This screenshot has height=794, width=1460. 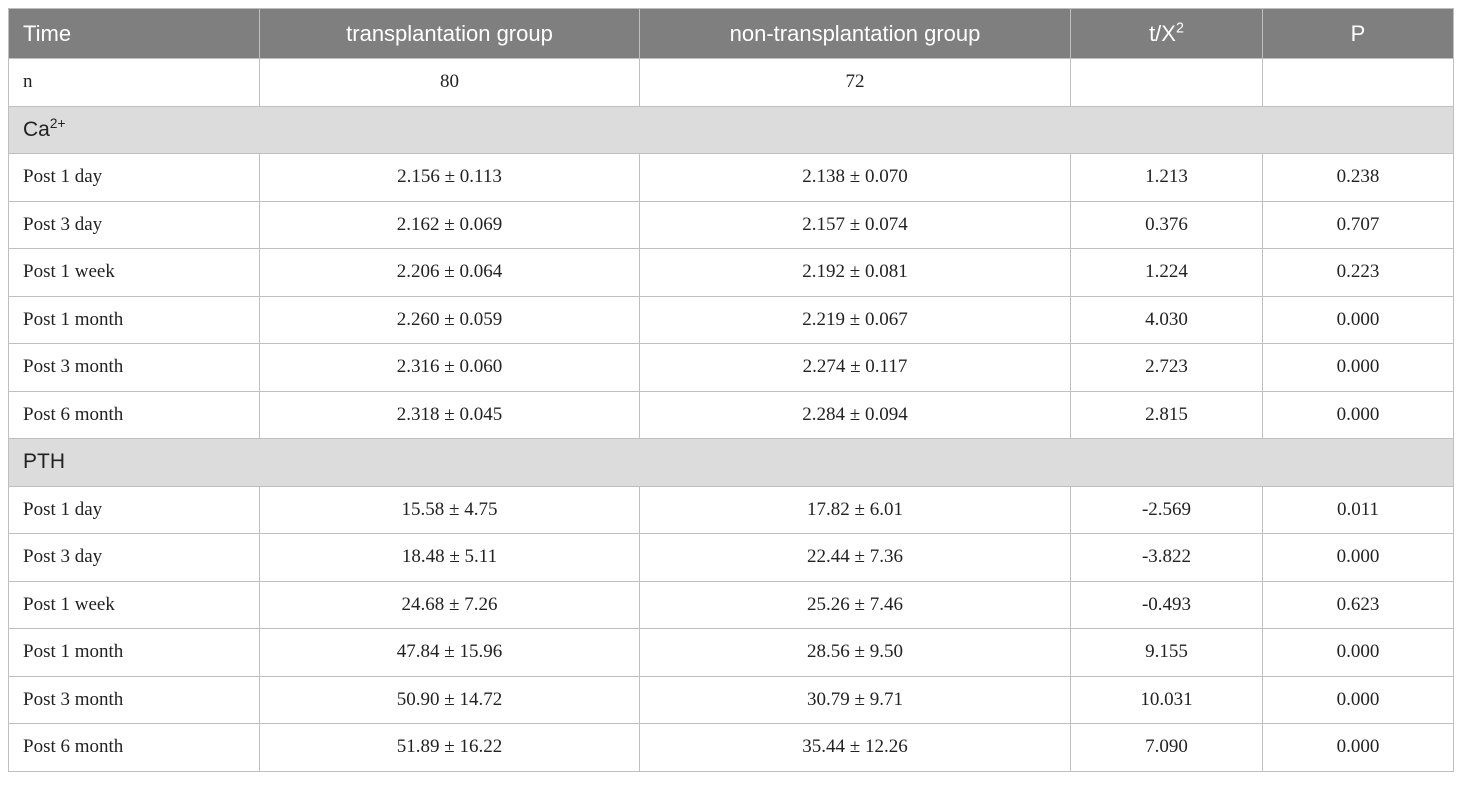 I want to click on cell: 28.56 ± 9.50, so click(x=855, y=652).